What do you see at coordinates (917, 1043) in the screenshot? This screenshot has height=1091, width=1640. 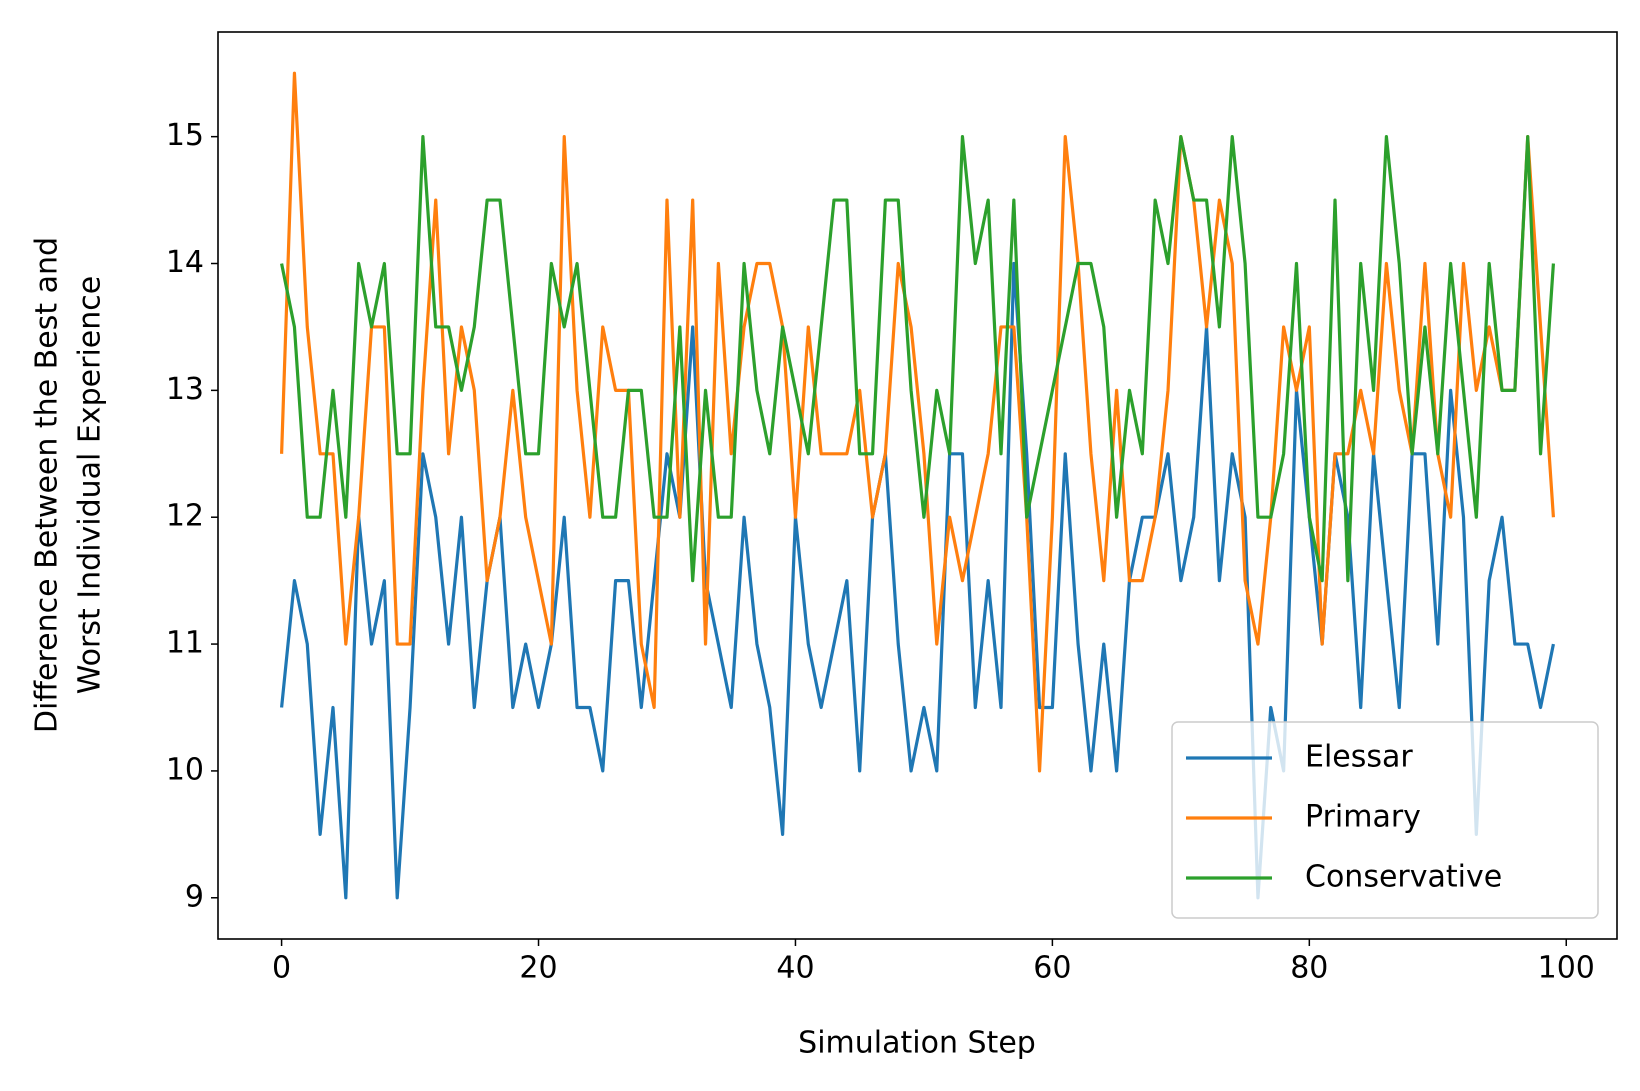 I see `x-axis-label: Simulation Step` at bounding box center [917, 1043].